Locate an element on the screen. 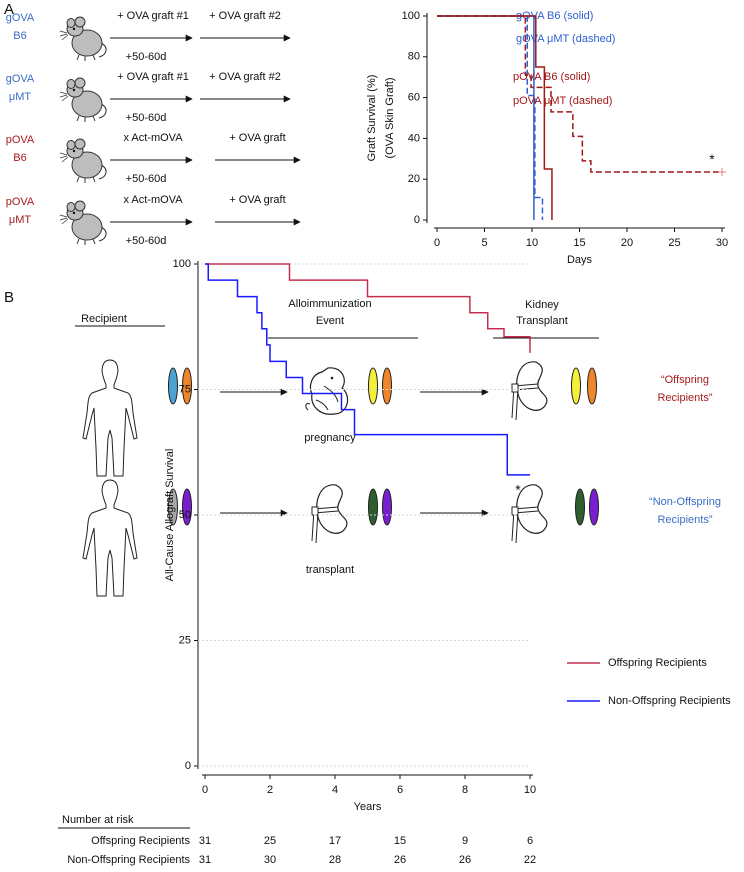 The image size is (744, 872). flow-arrows is located at coordinates (354, 452).